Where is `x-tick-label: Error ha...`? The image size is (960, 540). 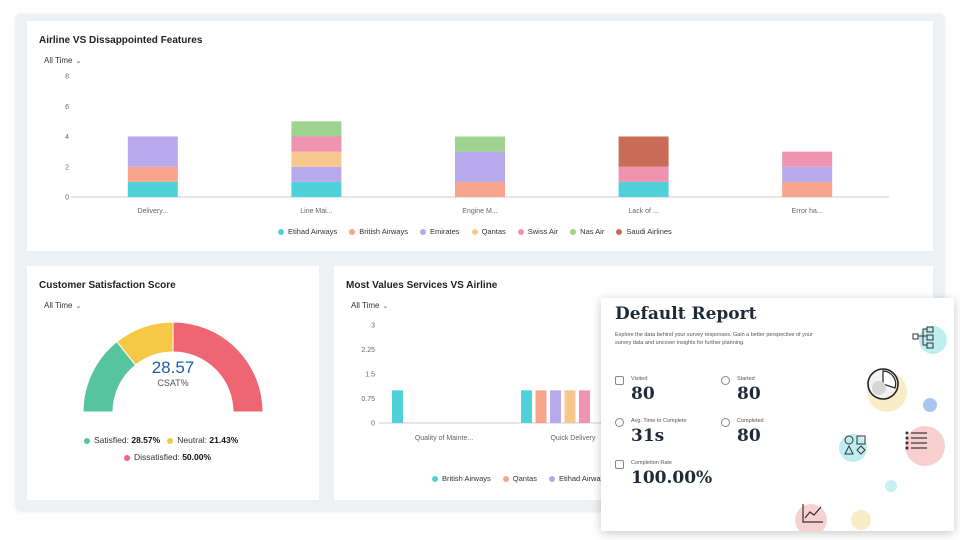 x-tick-label: Error ha... is located at coordinates (807, 211).